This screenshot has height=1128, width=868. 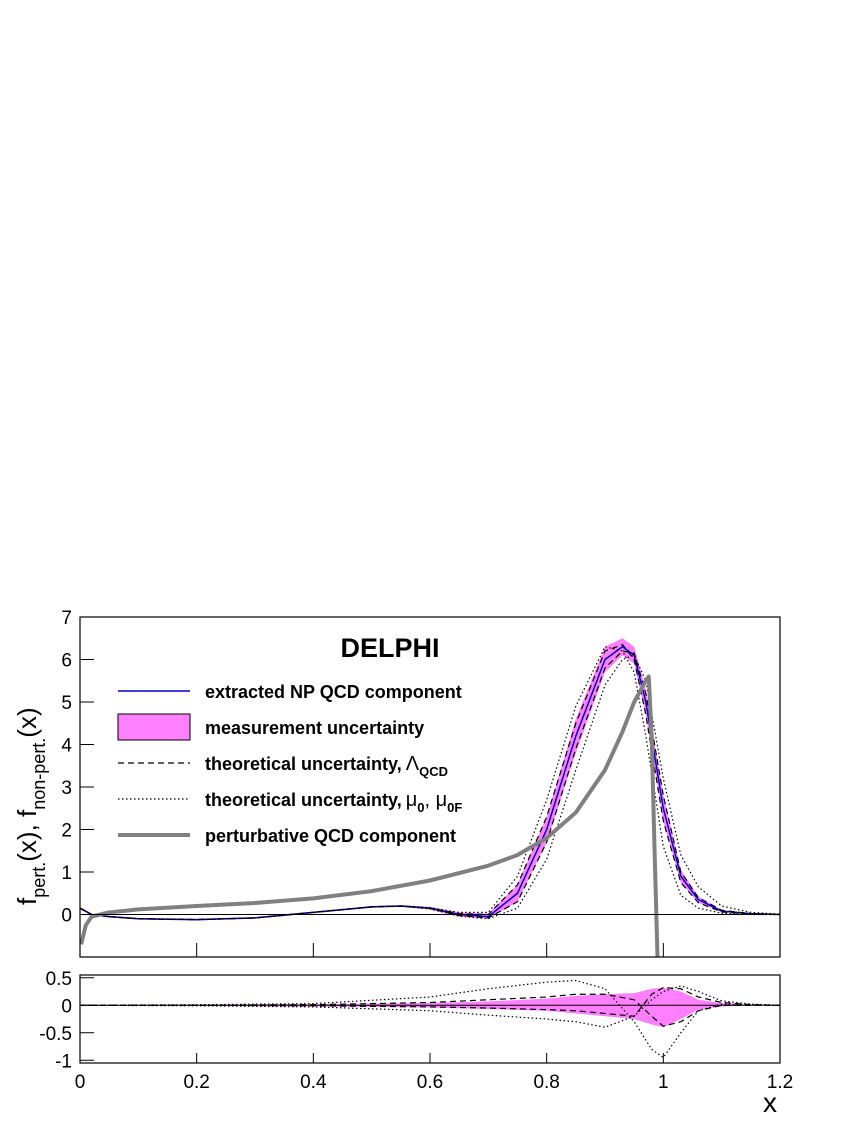 What do you see at coordinates (66, 831) in the screenshot?
I see `y-tick-label: 2` at bounding box center [66, 831].